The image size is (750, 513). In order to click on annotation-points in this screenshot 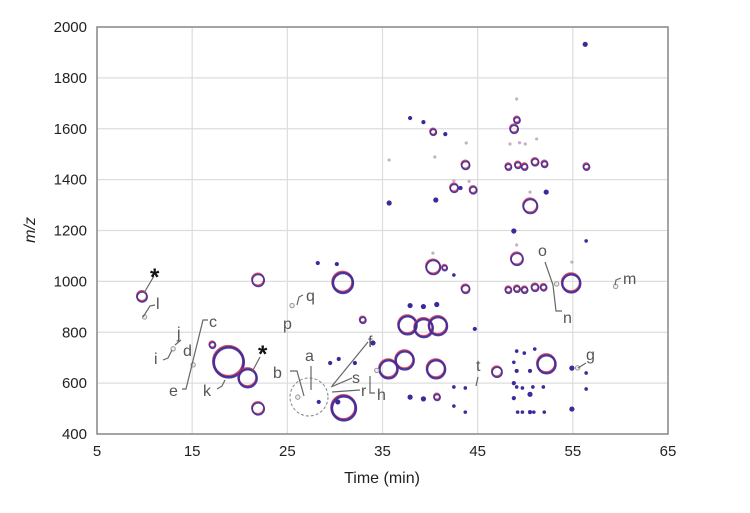, I will do `click(380, 340)`.